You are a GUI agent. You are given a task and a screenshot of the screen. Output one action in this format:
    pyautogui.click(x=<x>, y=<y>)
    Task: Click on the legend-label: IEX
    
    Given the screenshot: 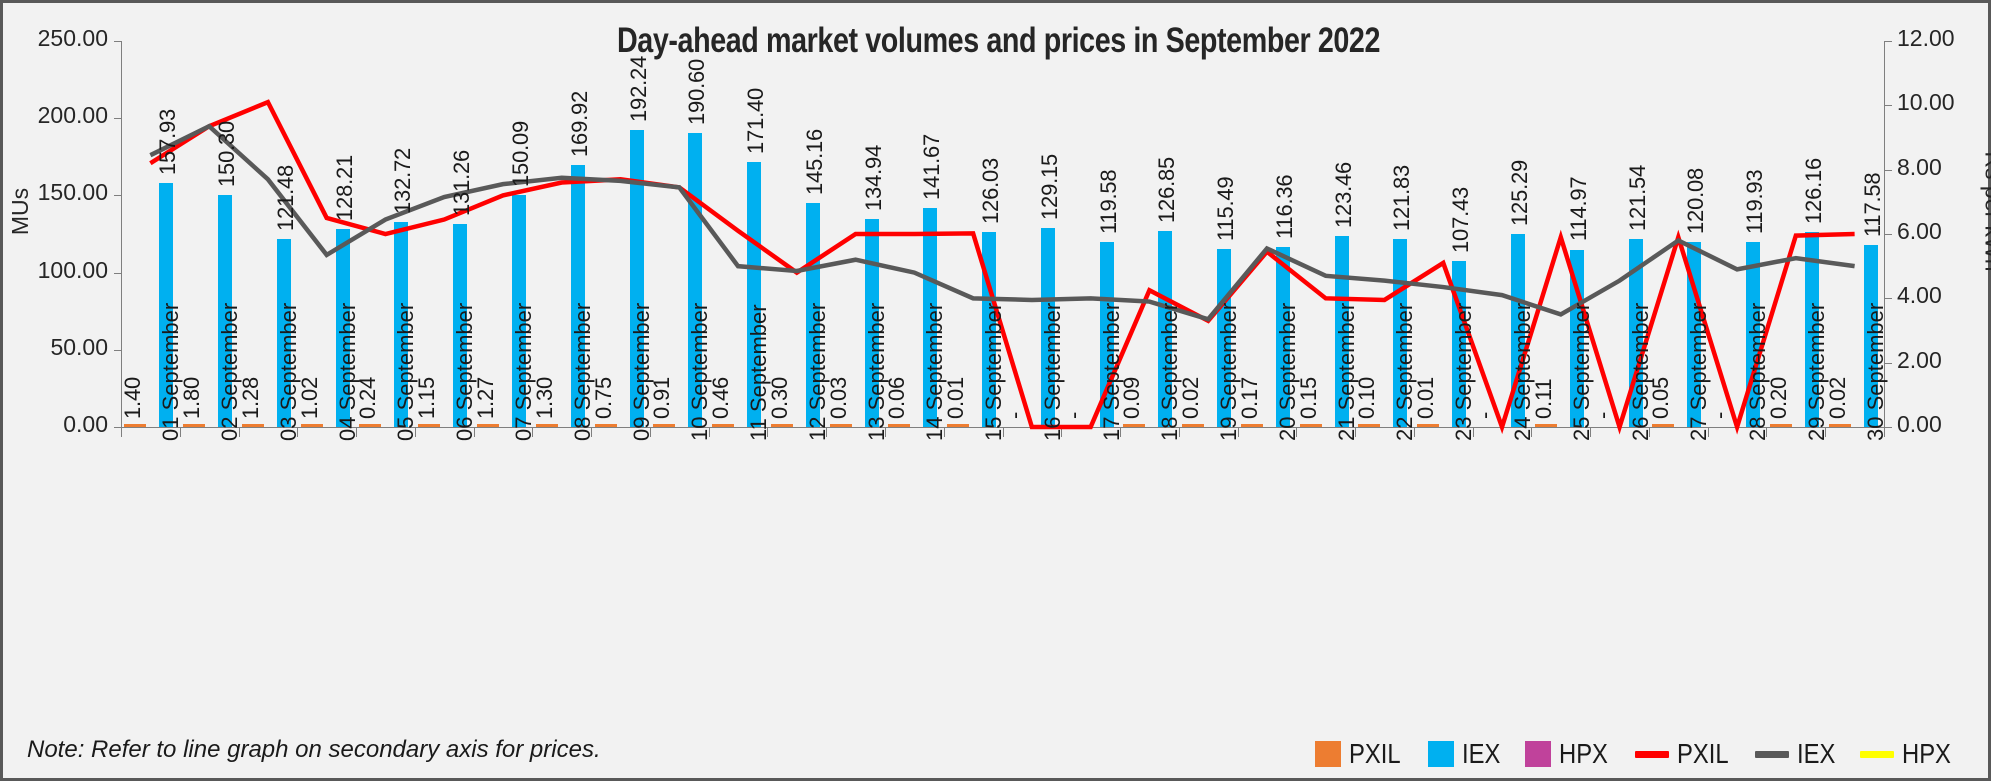 What is the action you would take?
    pyautogui.click(x=1816, y=753)
    